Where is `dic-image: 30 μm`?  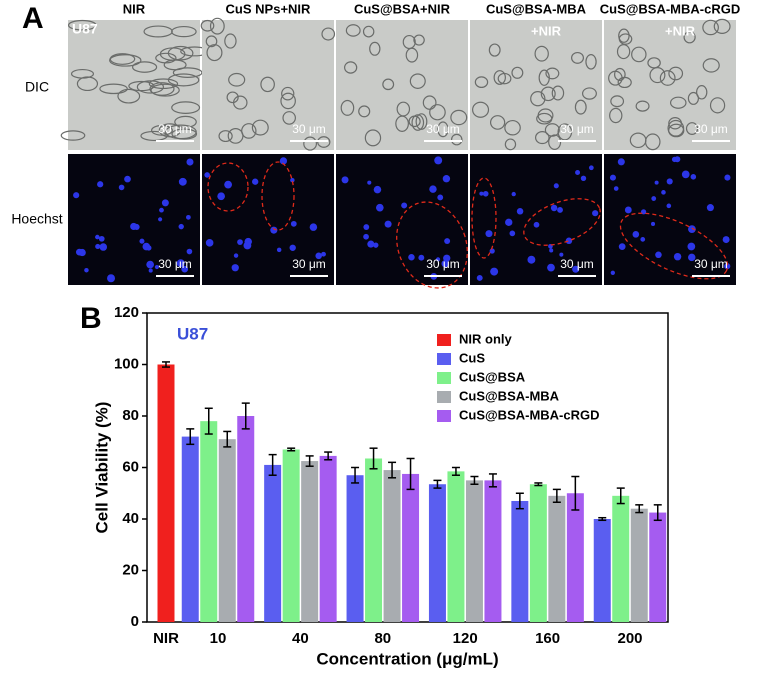 dic-image: 30 μm is located at coordinates (670, 84).